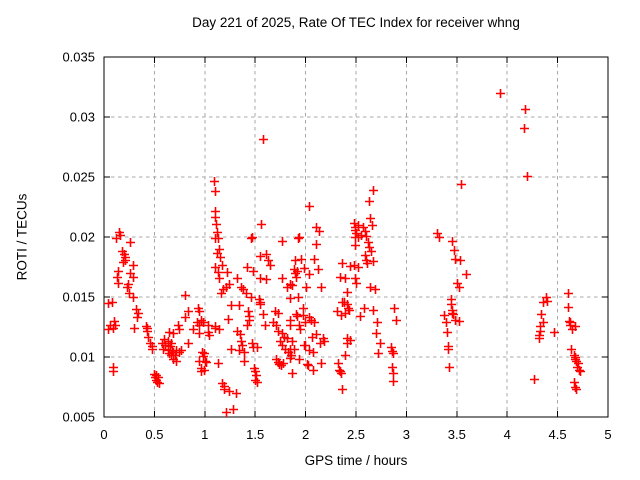 This screenshot has width=640, height=480. I want to click on x-tick-label: 3.5, so click(457, 434).